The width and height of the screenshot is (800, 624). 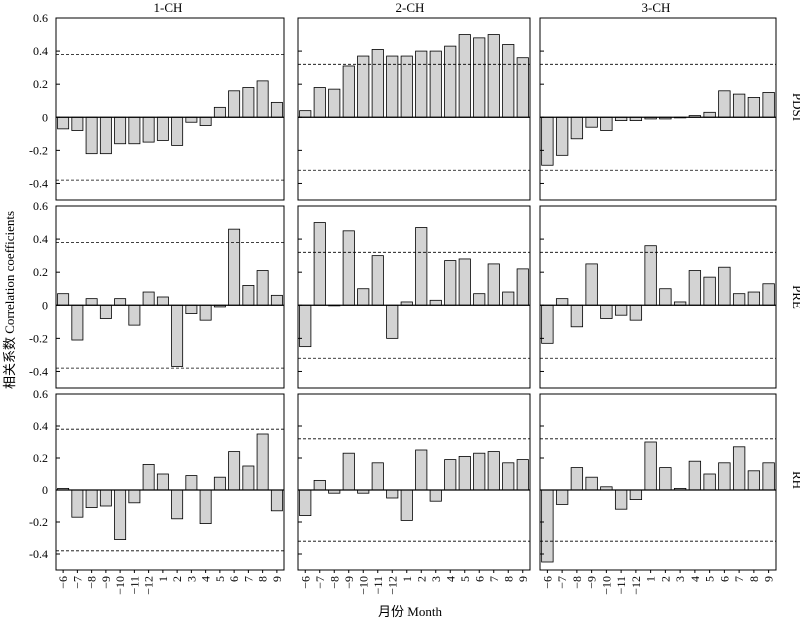 What do you see at coordinates (40, 51) in the screenshot?
I see `y-tick-label: 0.4` at bounding box center [40, 51].